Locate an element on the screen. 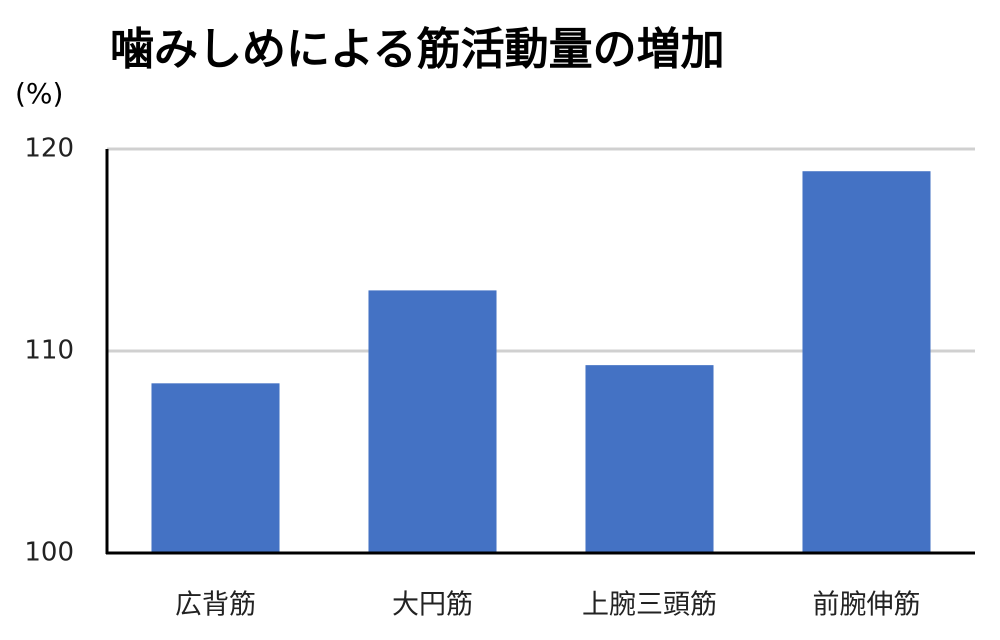  x-tick-label: 上腕三頭筋 is located at coordinates (649, 605).